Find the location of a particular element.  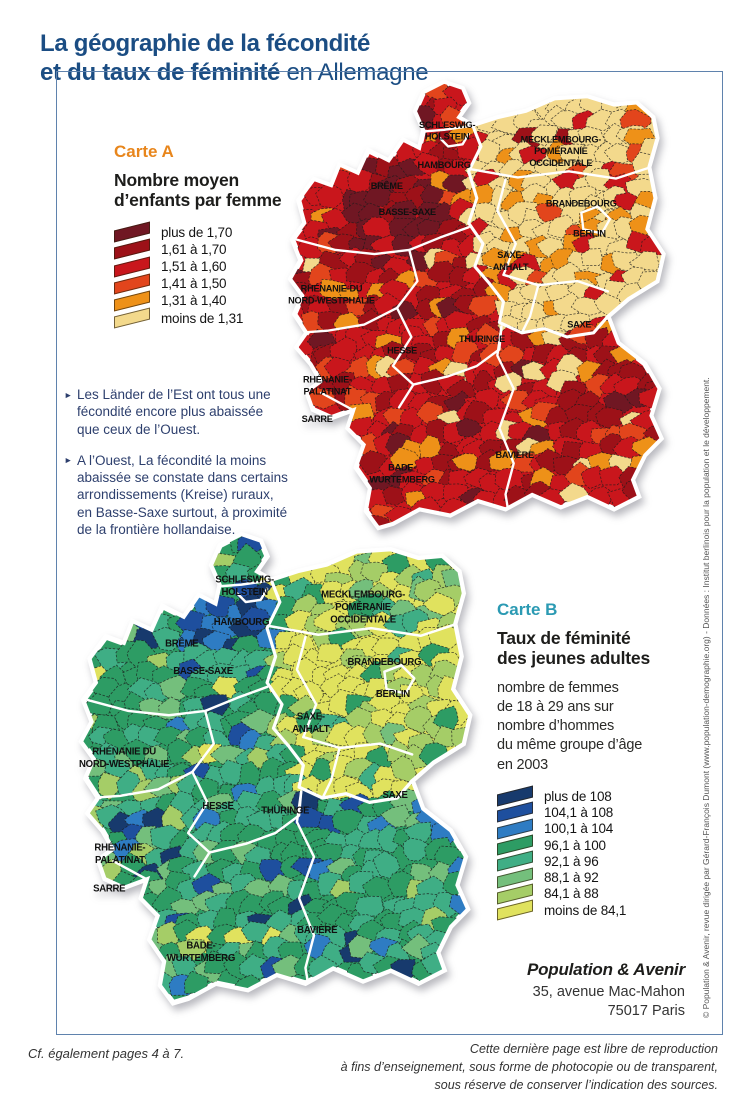

title-line2-normal: en Allemagne is located at coordinates (354, 72).